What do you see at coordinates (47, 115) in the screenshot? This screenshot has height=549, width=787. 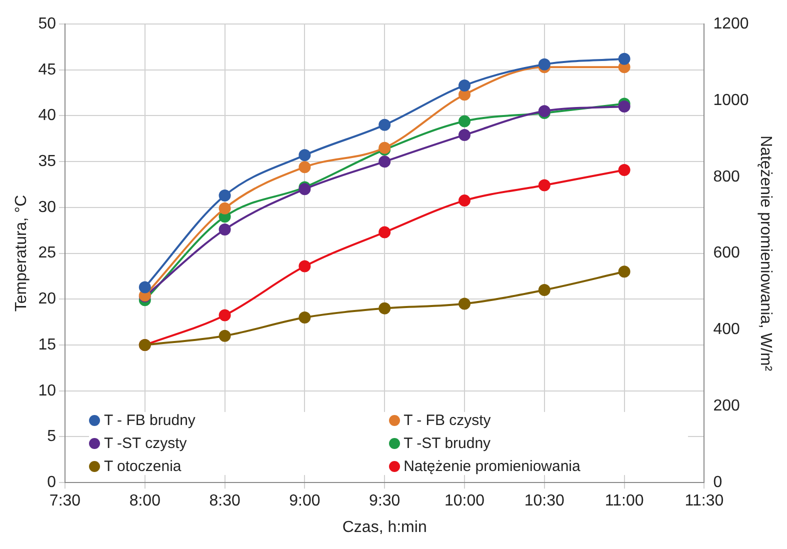 I see `y-tick-label: 40` at bounding box center [47, 115].